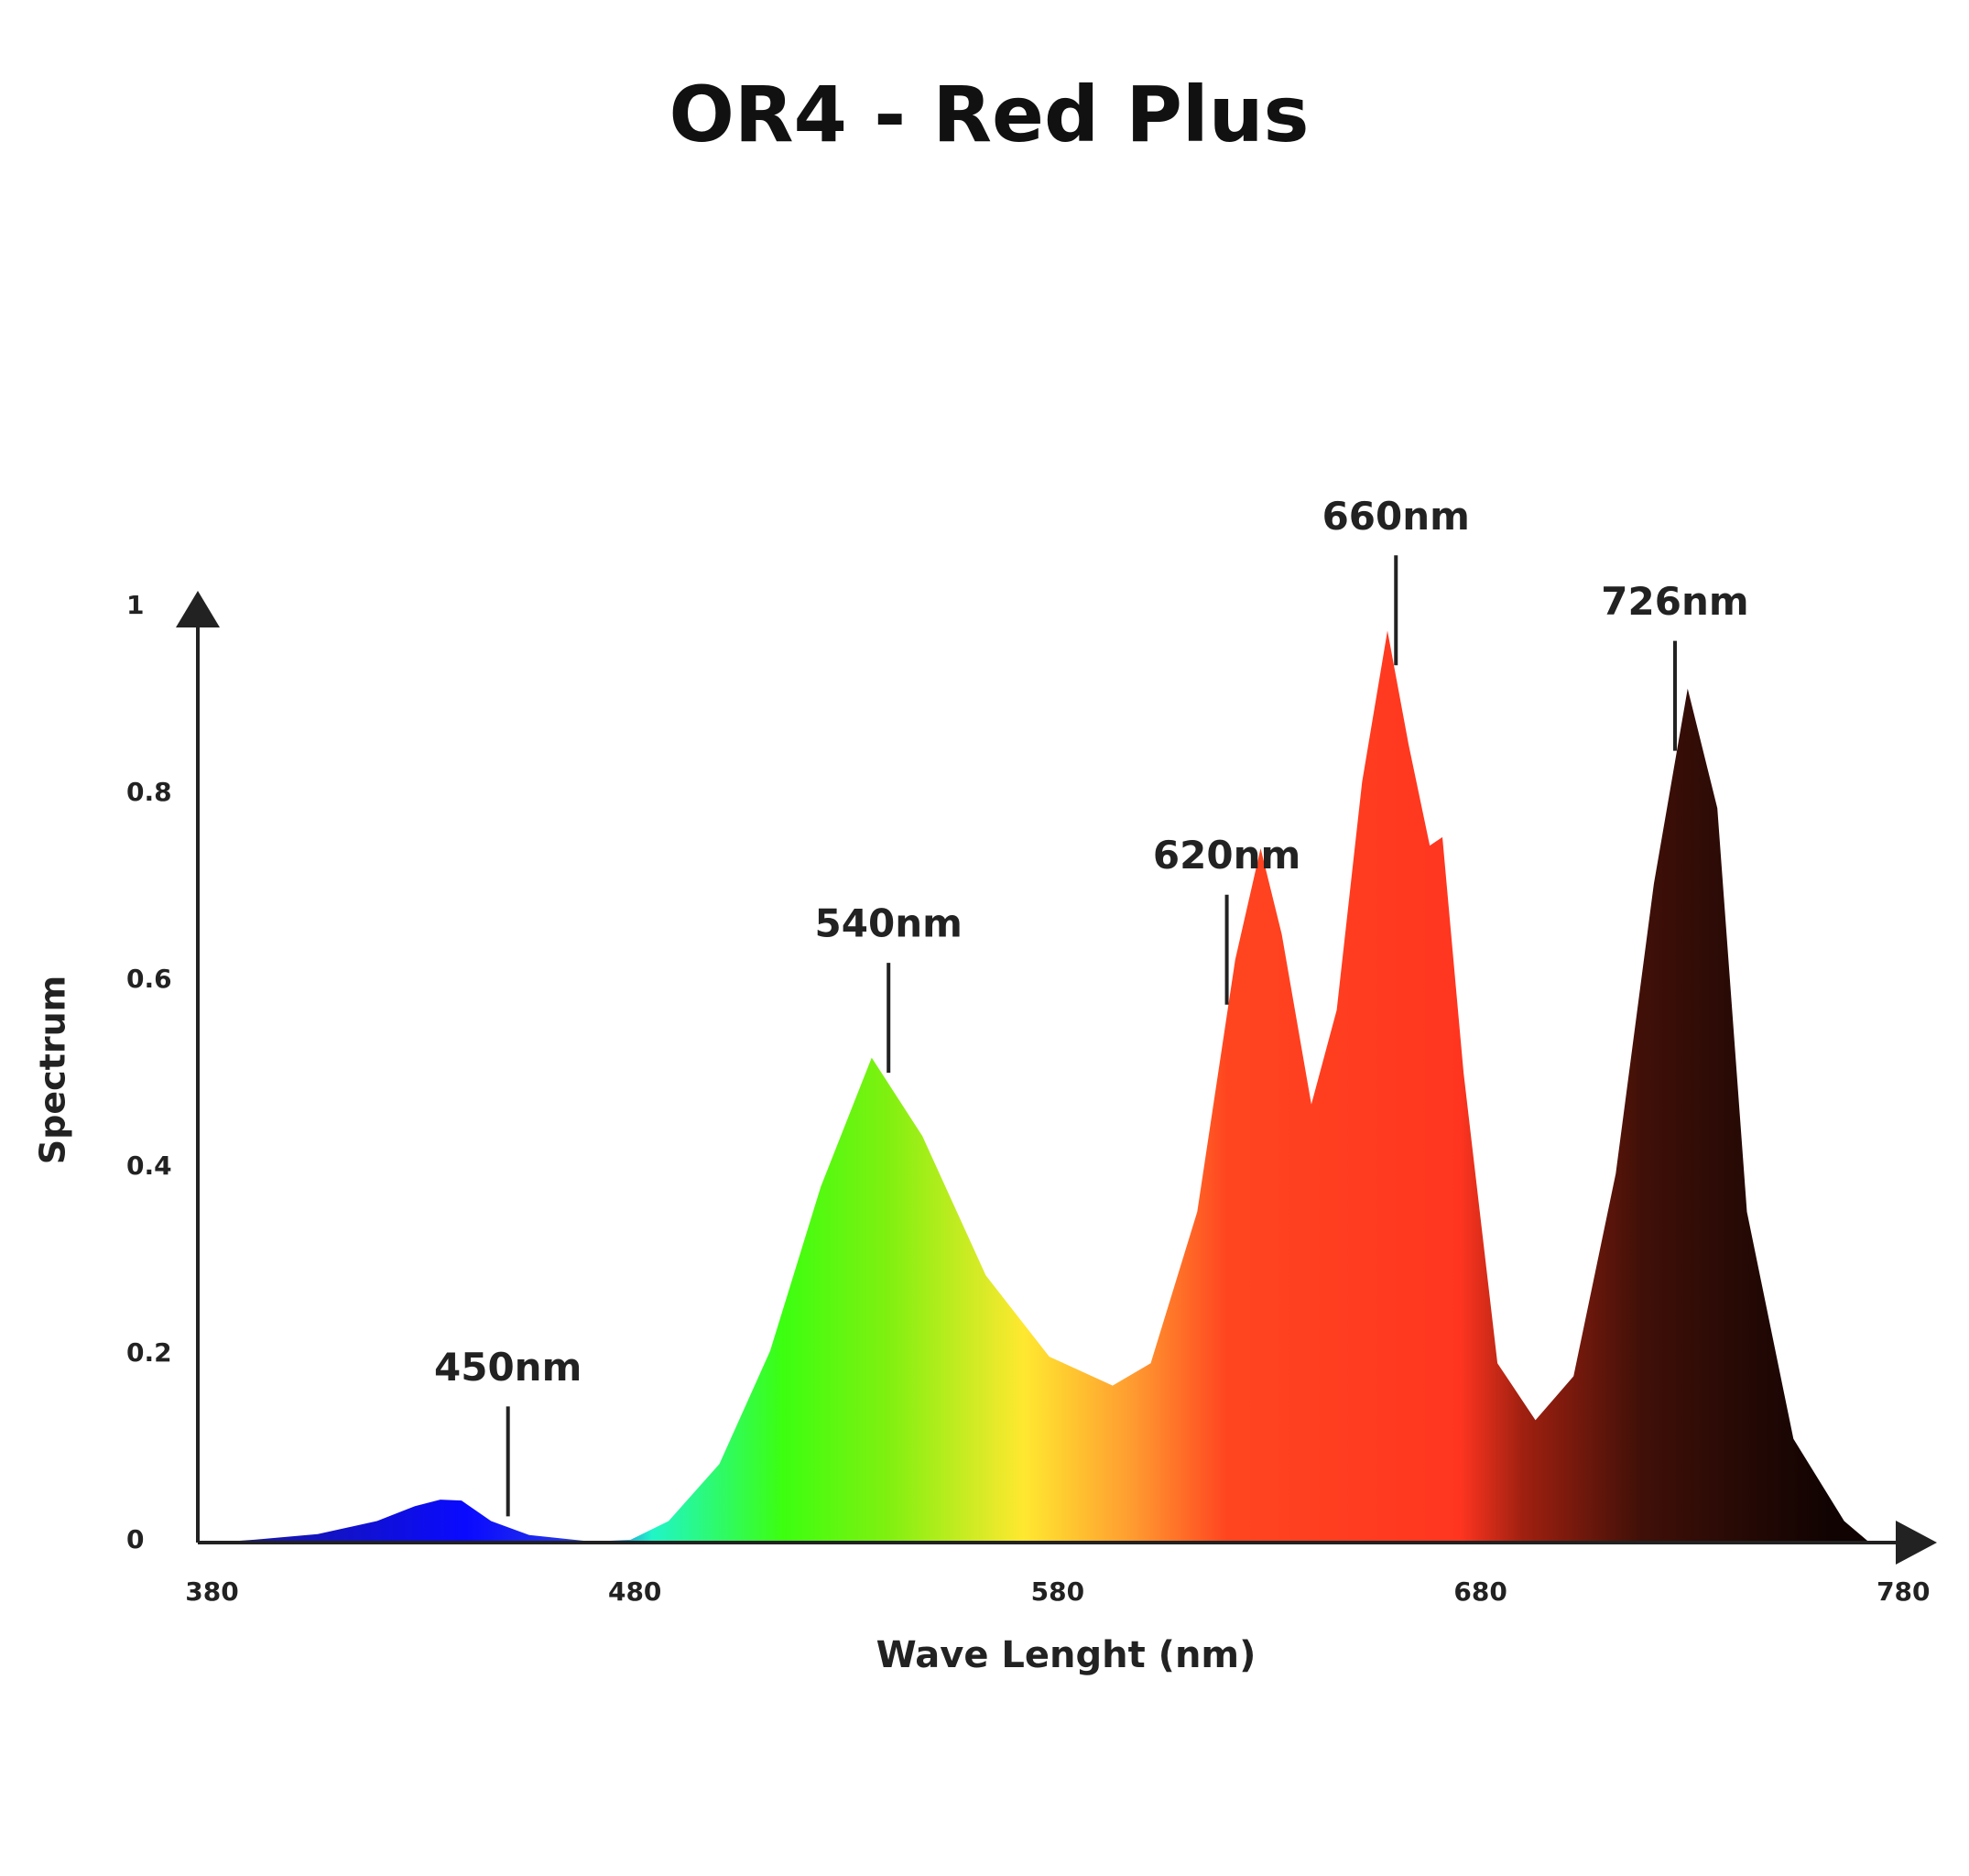 The height and width of the screenshot is (1876, 1969). What do you see at coordinates (53, 1070) in the screenshot?
I see `y-axis-label: Spectrum` at bounding box center [53, 1070].